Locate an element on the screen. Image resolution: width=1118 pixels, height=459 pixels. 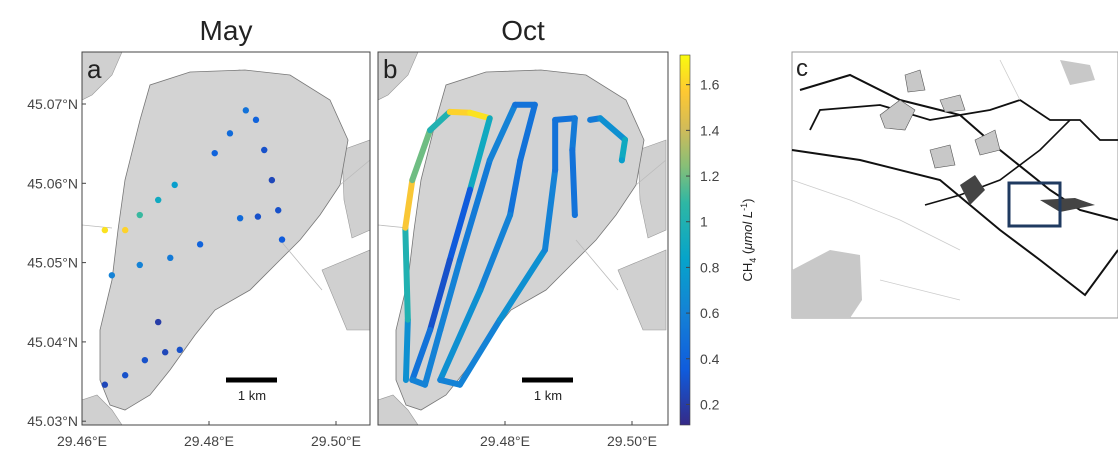
panel-label: b is located at coordinates (390, 69).